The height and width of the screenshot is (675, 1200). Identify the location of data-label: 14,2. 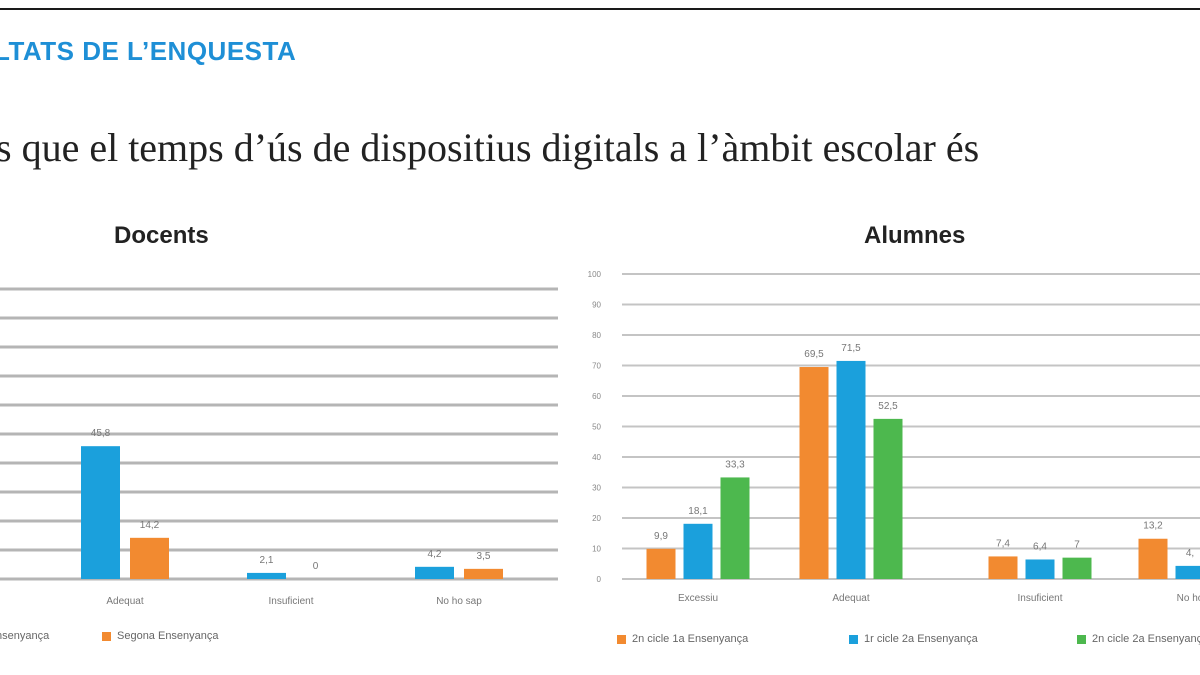
(150, 525).